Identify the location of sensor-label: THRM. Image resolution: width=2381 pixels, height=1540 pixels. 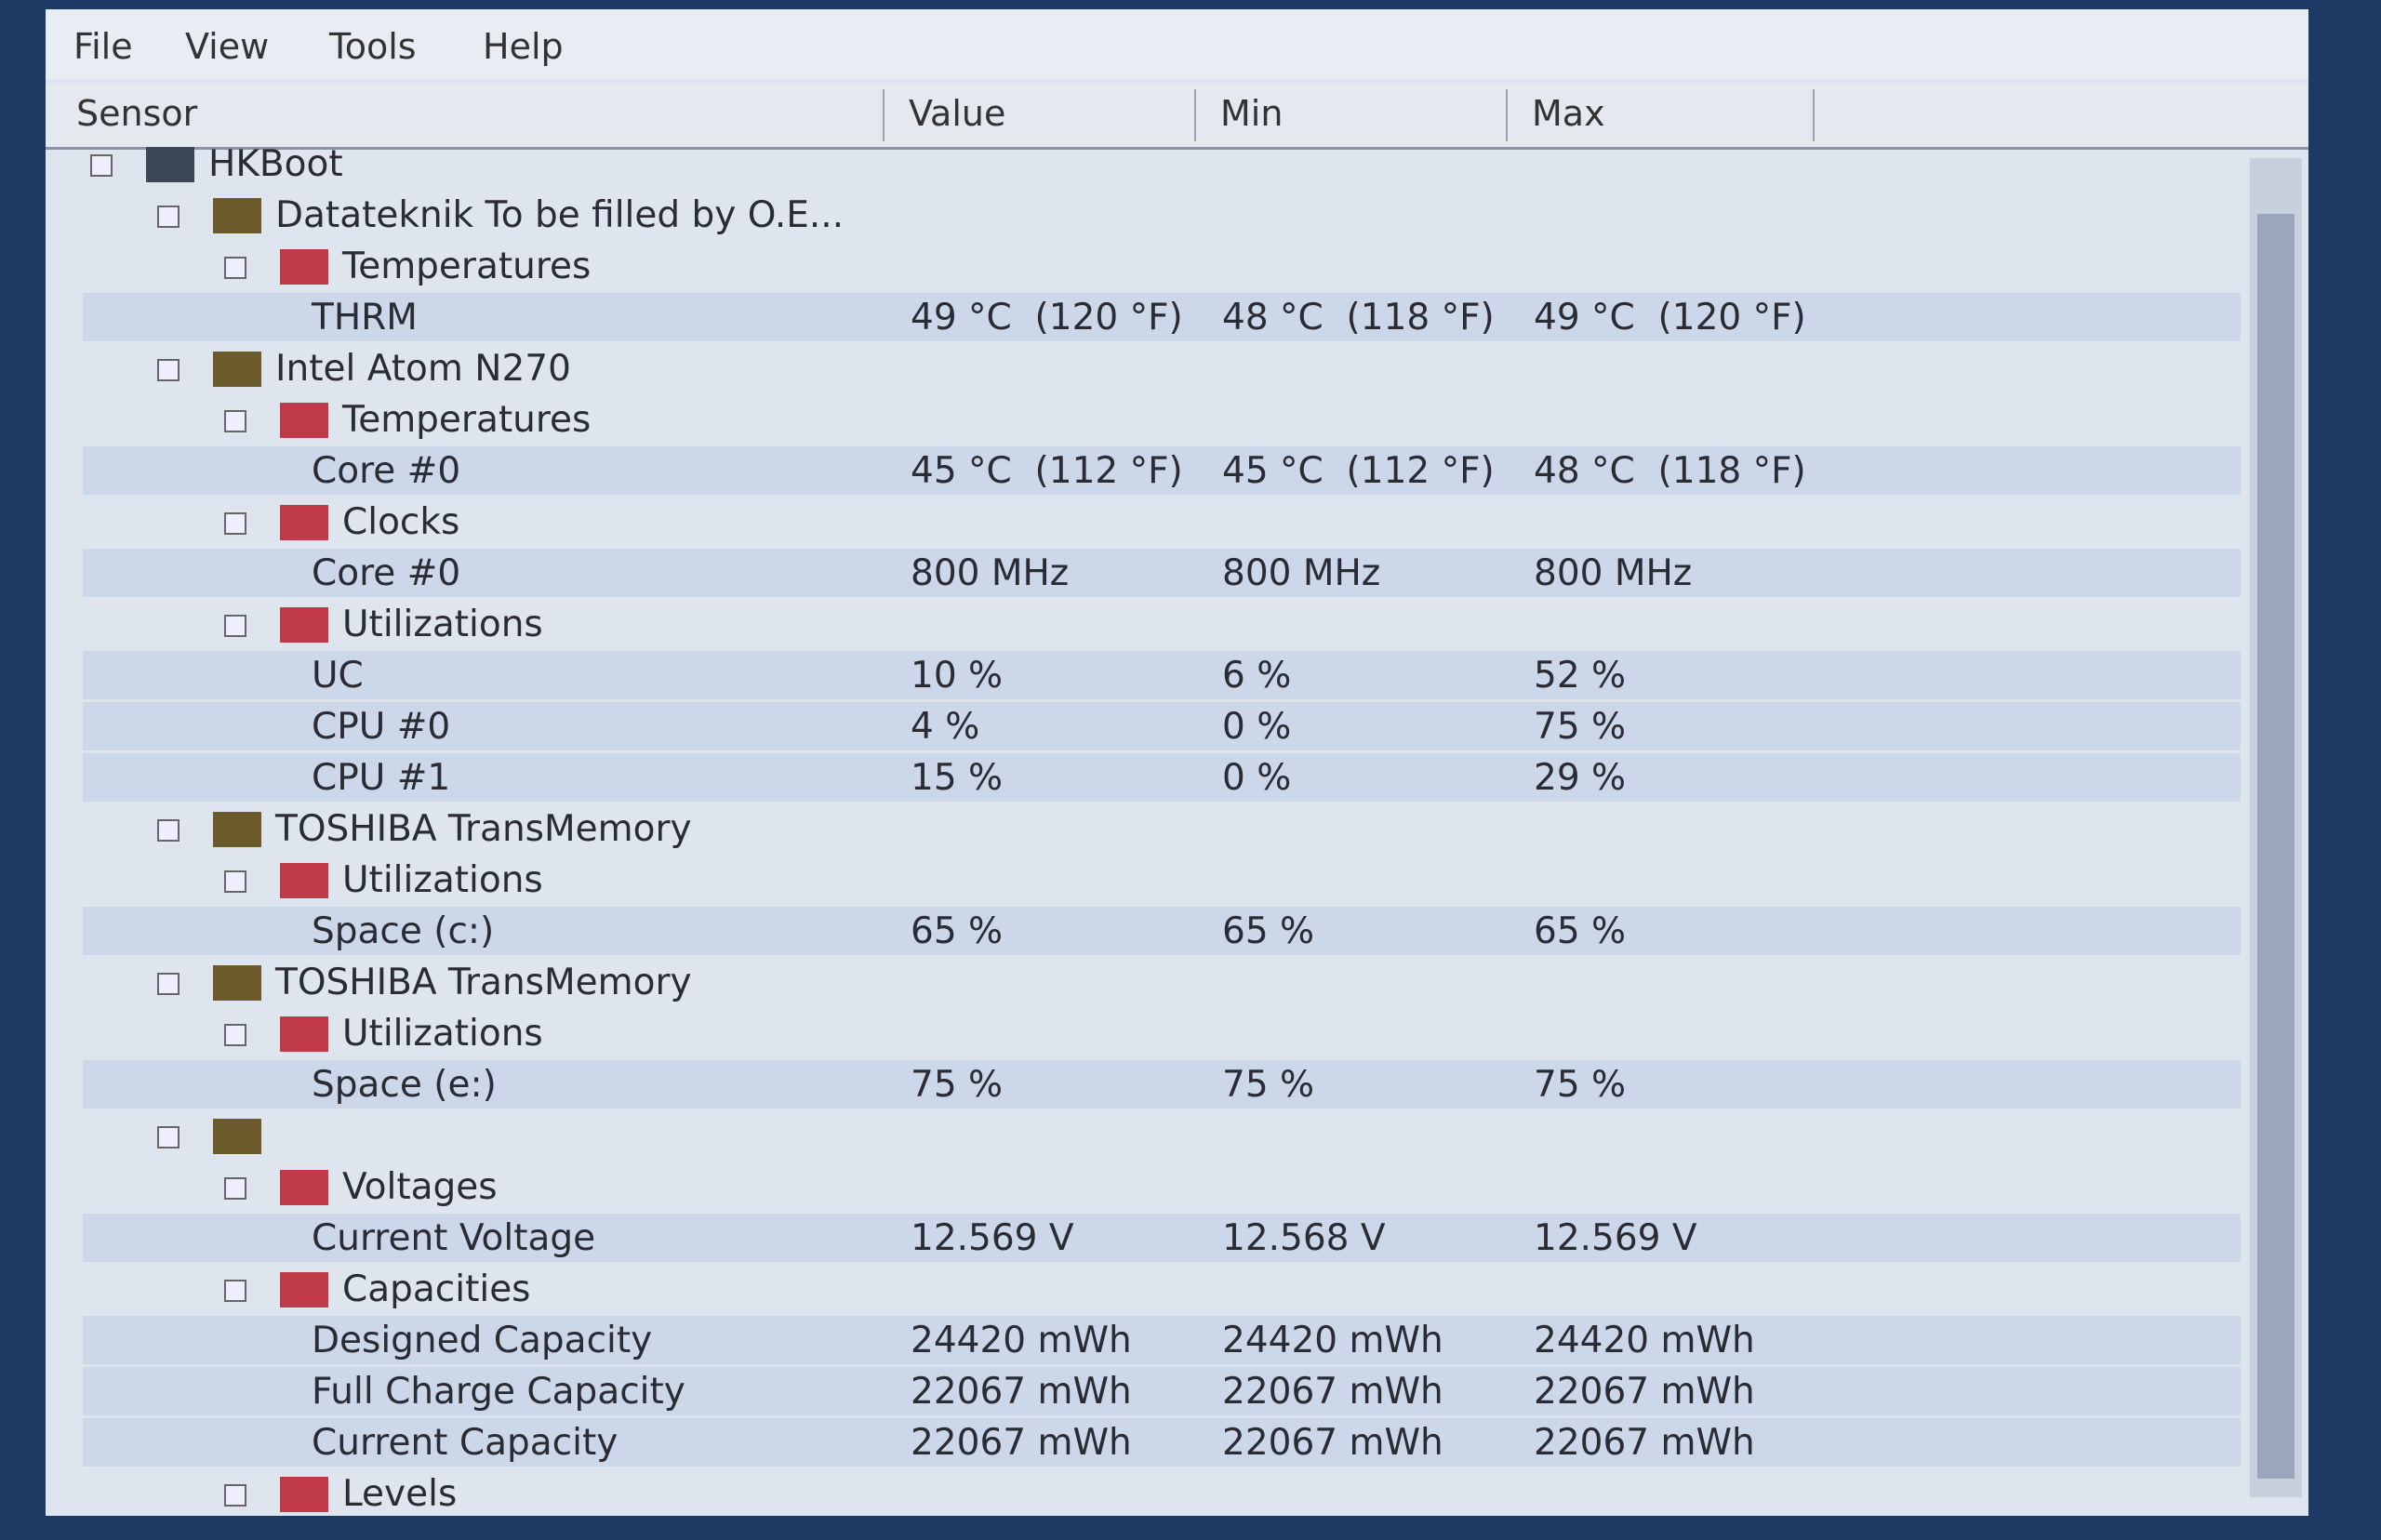
(365, 318).